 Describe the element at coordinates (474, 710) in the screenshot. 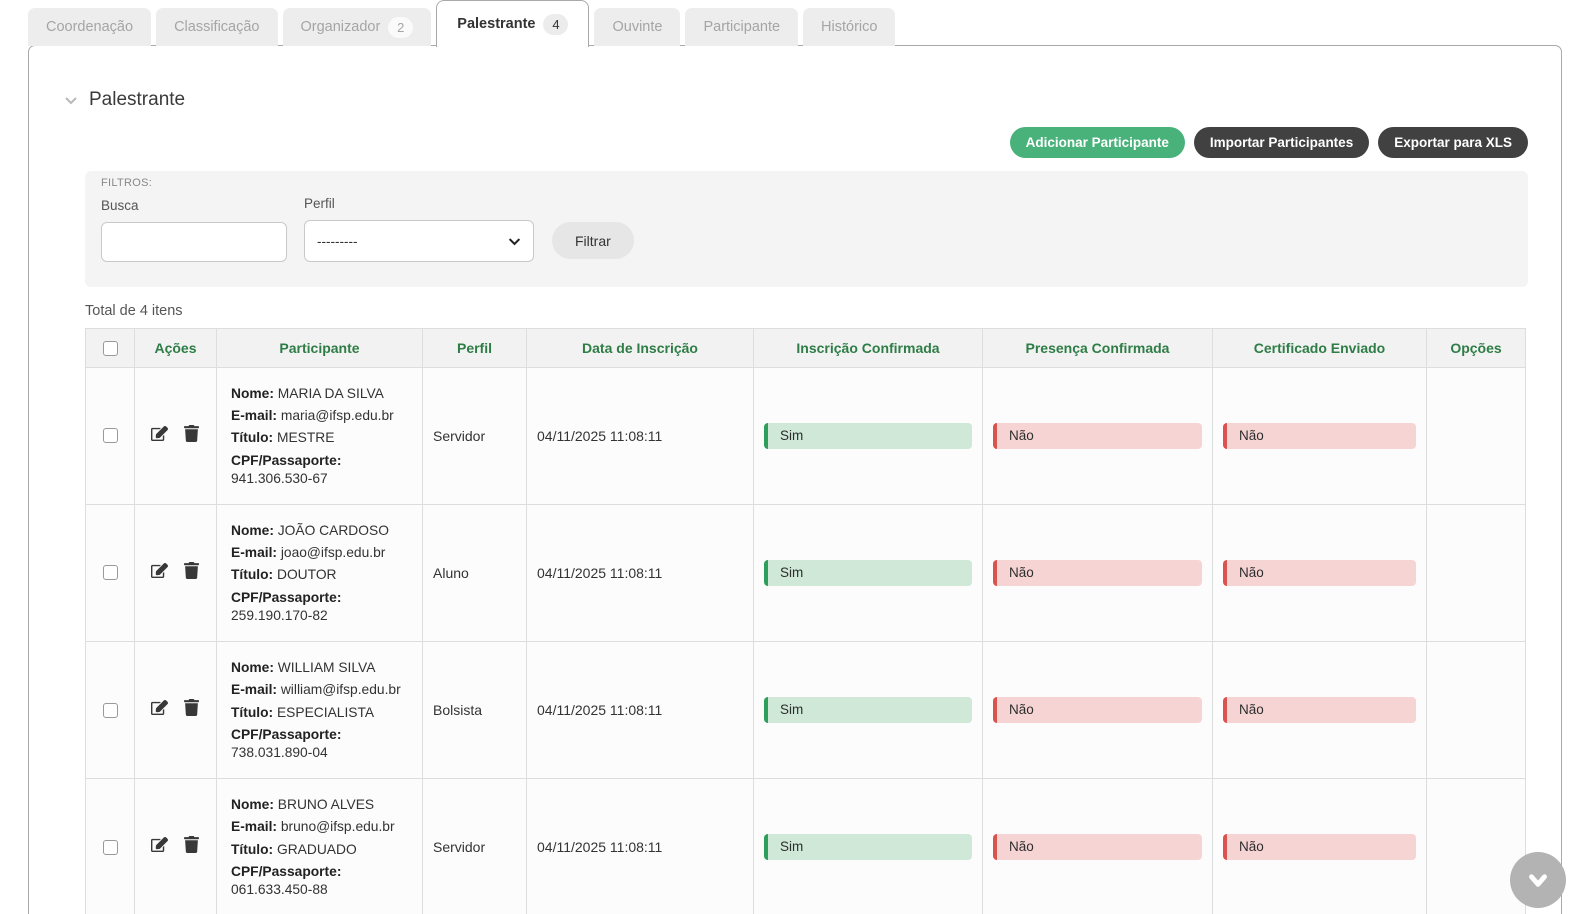

I see `participant-profile: Bolsista` at that location.